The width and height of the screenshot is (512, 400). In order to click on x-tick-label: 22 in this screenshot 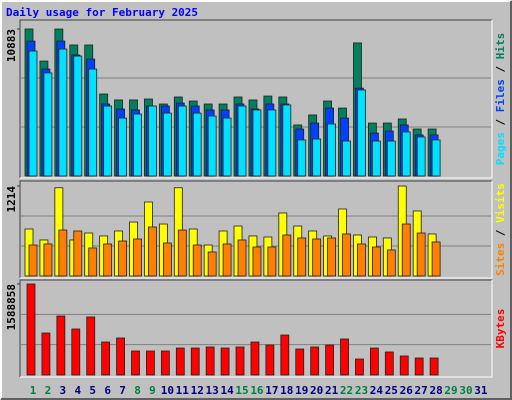, I will do `click(346, 390)`.